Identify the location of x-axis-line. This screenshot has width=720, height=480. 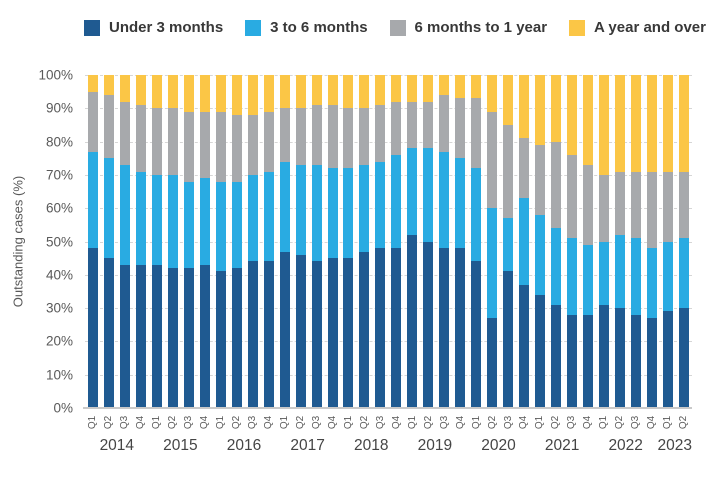
(387, 408).